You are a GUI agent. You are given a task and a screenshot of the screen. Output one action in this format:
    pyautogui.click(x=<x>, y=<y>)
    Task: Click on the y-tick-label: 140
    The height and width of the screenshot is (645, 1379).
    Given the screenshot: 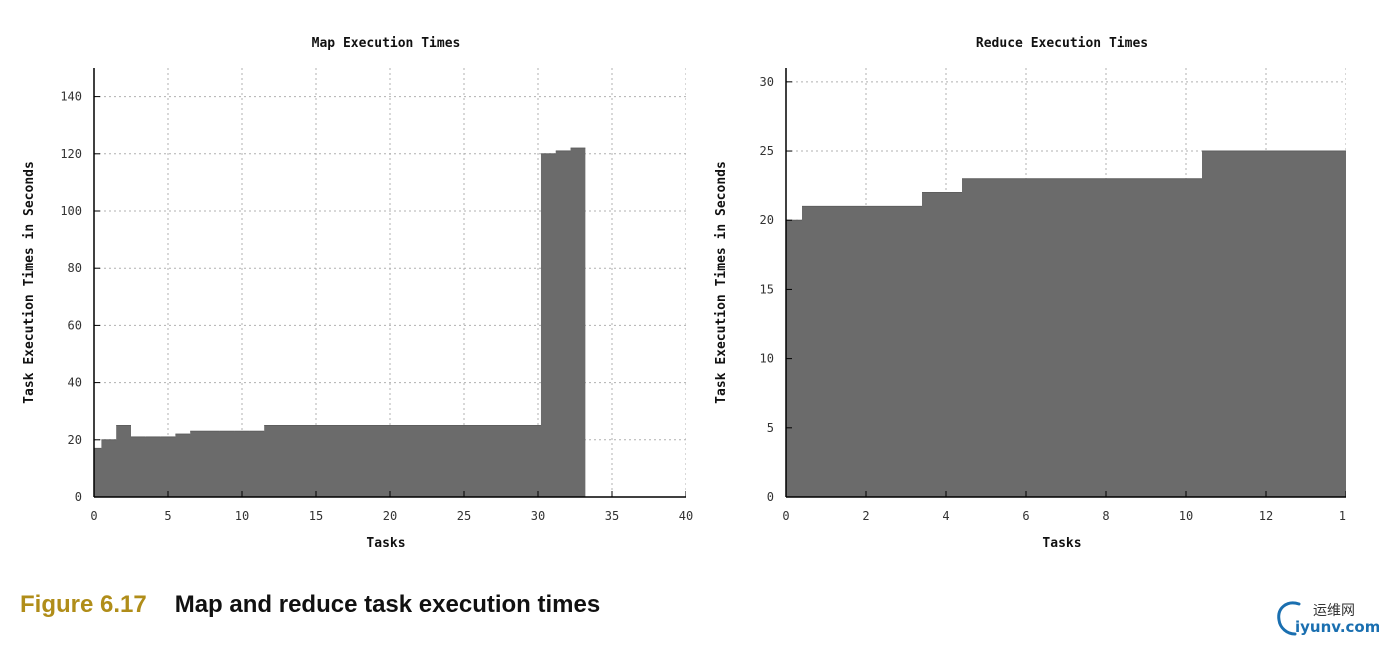 What is the action you would take?
    pyautogui.click(x=71, y=97)
    